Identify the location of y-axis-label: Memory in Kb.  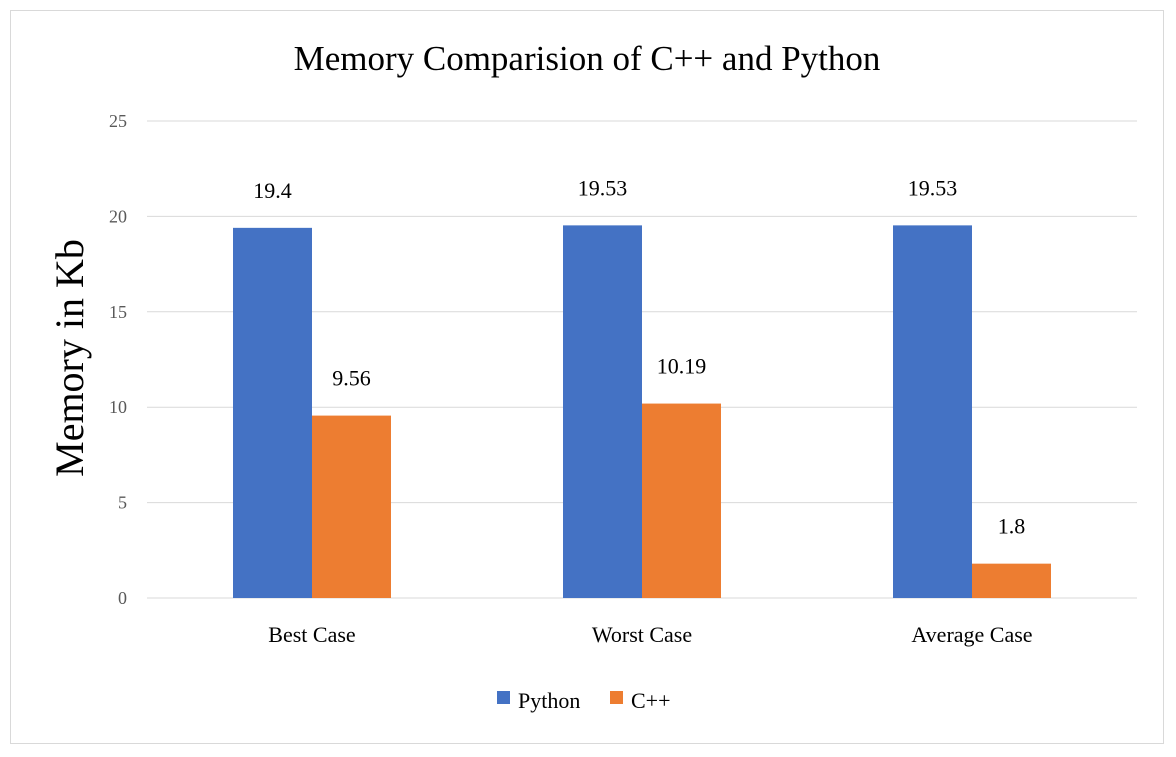
(69, 358).